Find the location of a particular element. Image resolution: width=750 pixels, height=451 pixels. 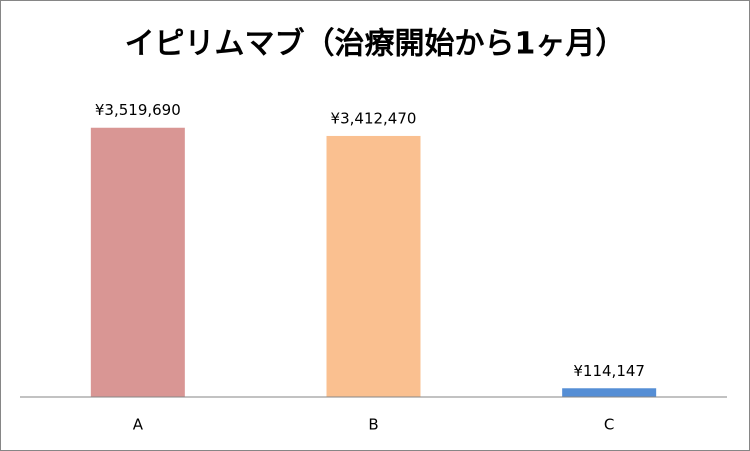

x-tick-label: C is located at coordinates (609, 425).